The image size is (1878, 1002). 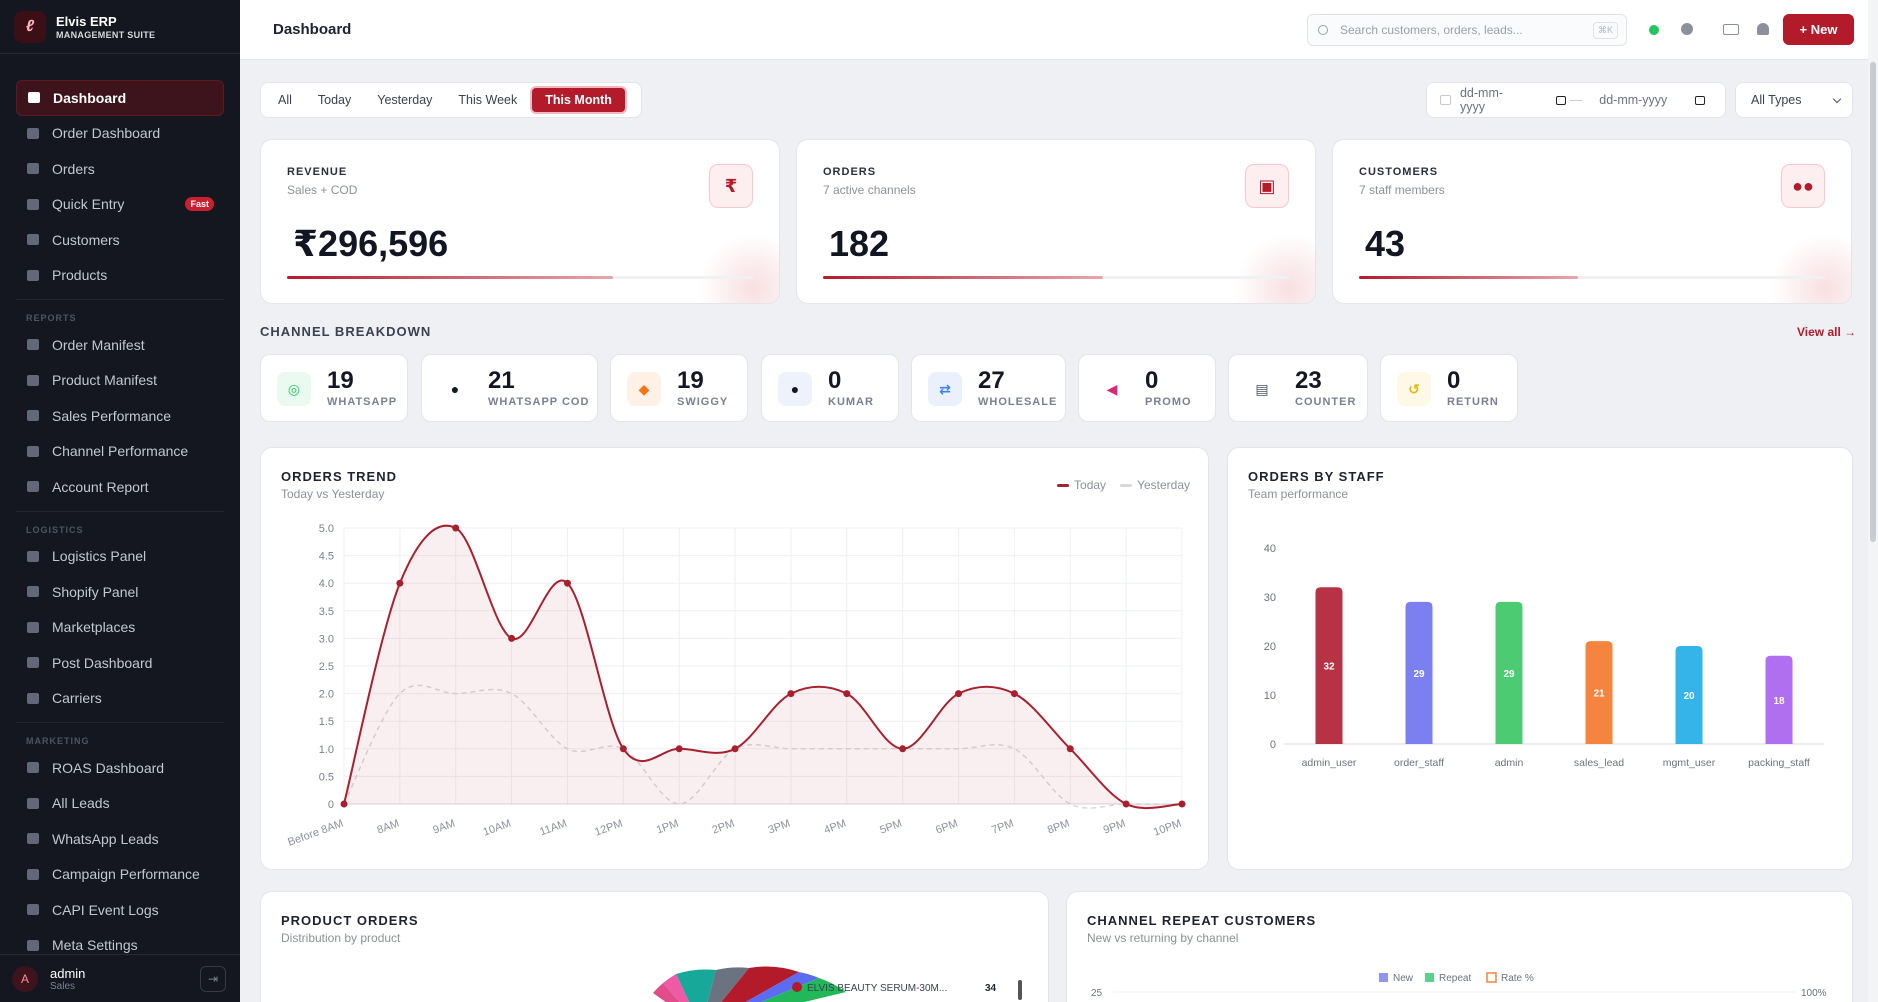 What do you see at coordinates (33, 910) in the screenshot?
I see `code-icon` at bounding box center [33, 910].